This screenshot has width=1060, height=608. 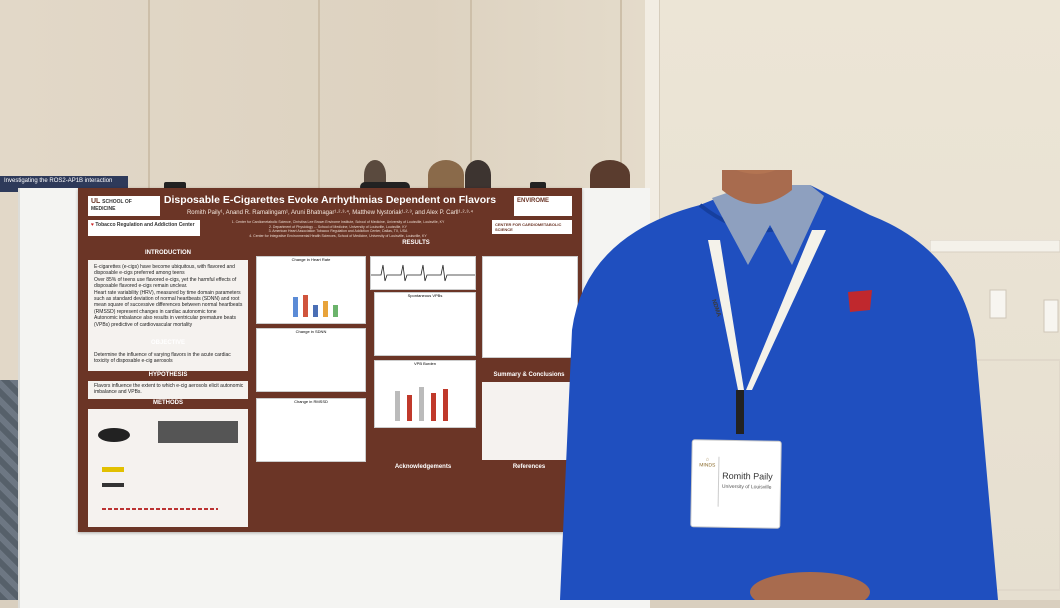 I want to click on section-hypothesis: HYPOTHESIS, so click(x=168, y=375).